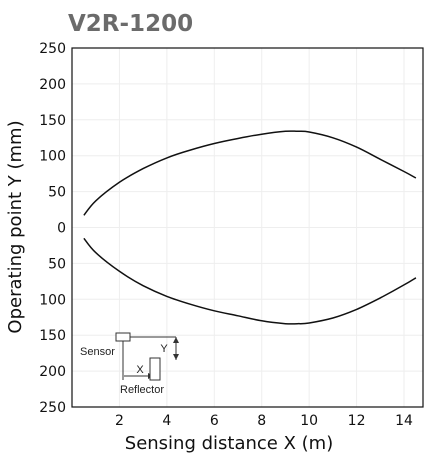 The height and width of the screenshot is (461, 425). What do you see at coordinates (129, 364) in the screenshot?
I see `sensor-inset-diagram: Sensor X Y Reflector` at bounding box center [129, 364].